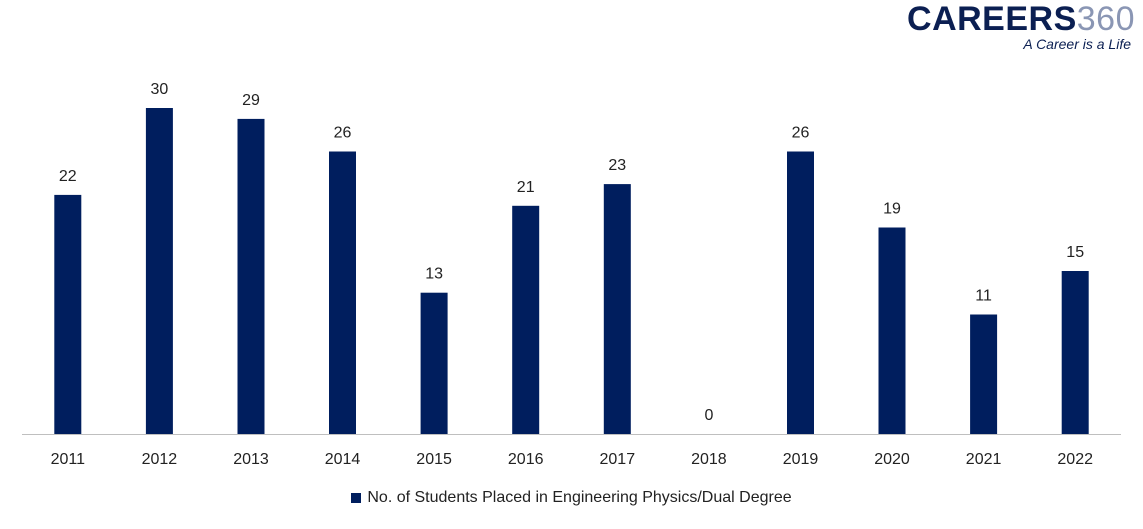 The height and width of the screenshot is (529, 1143). What do you see at coordinates (526, 319) in the screenshot?
I see `bar-2016` at bounding box center [526, 319].